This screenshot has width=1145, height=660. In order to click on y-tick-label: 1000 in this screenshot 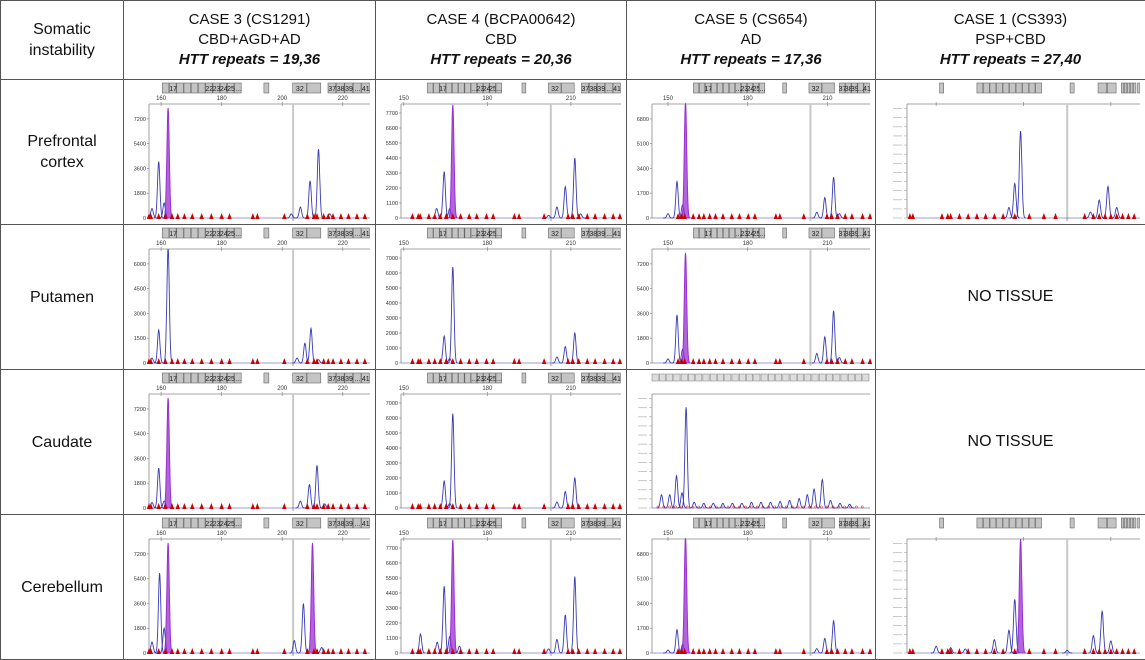, I will do `click(392, 349)`.